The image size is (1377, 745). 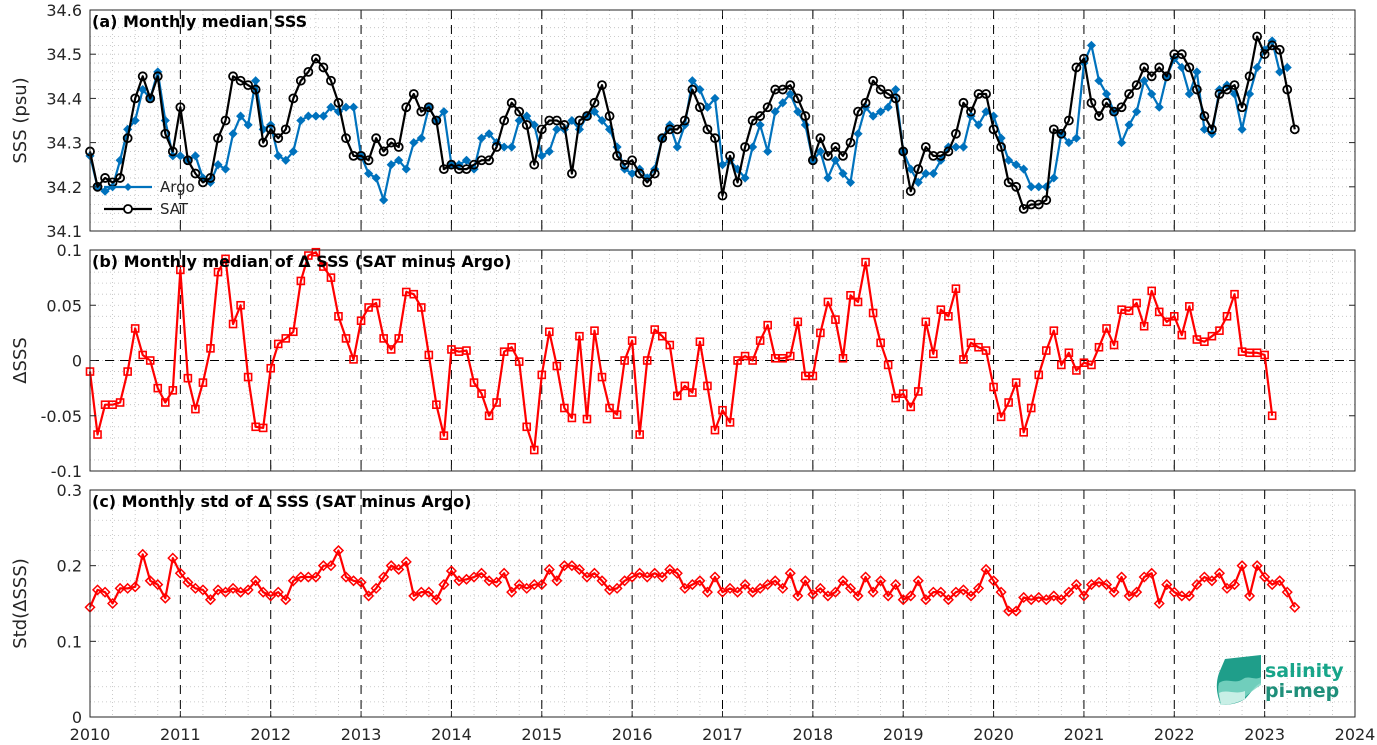 What do you see at coordinates (1302, 691) in the screenshot?
I see `logo-line2: pi-mep` at bounding box center [1302, 691].